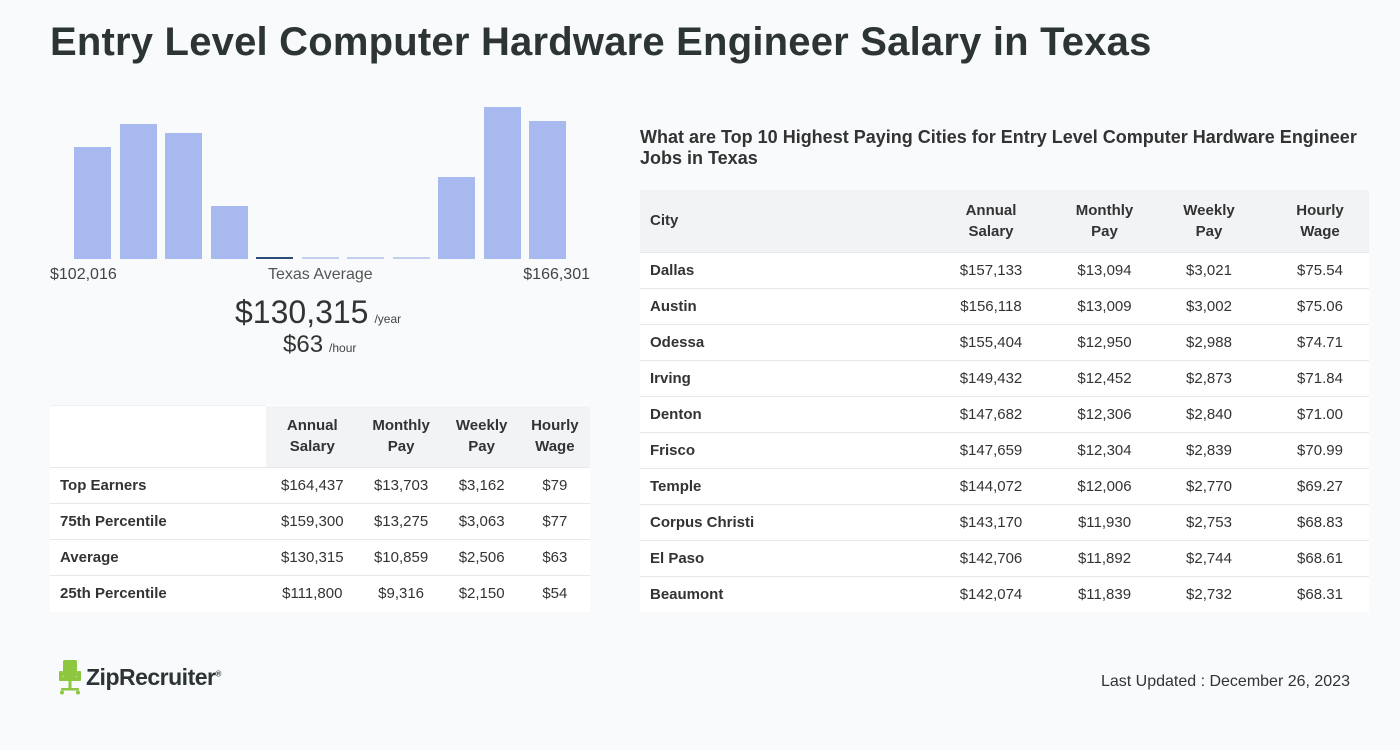 This screenshot has height=750, width=1400. I want to click on city-weekly: $2,732, so click(1209, 594).